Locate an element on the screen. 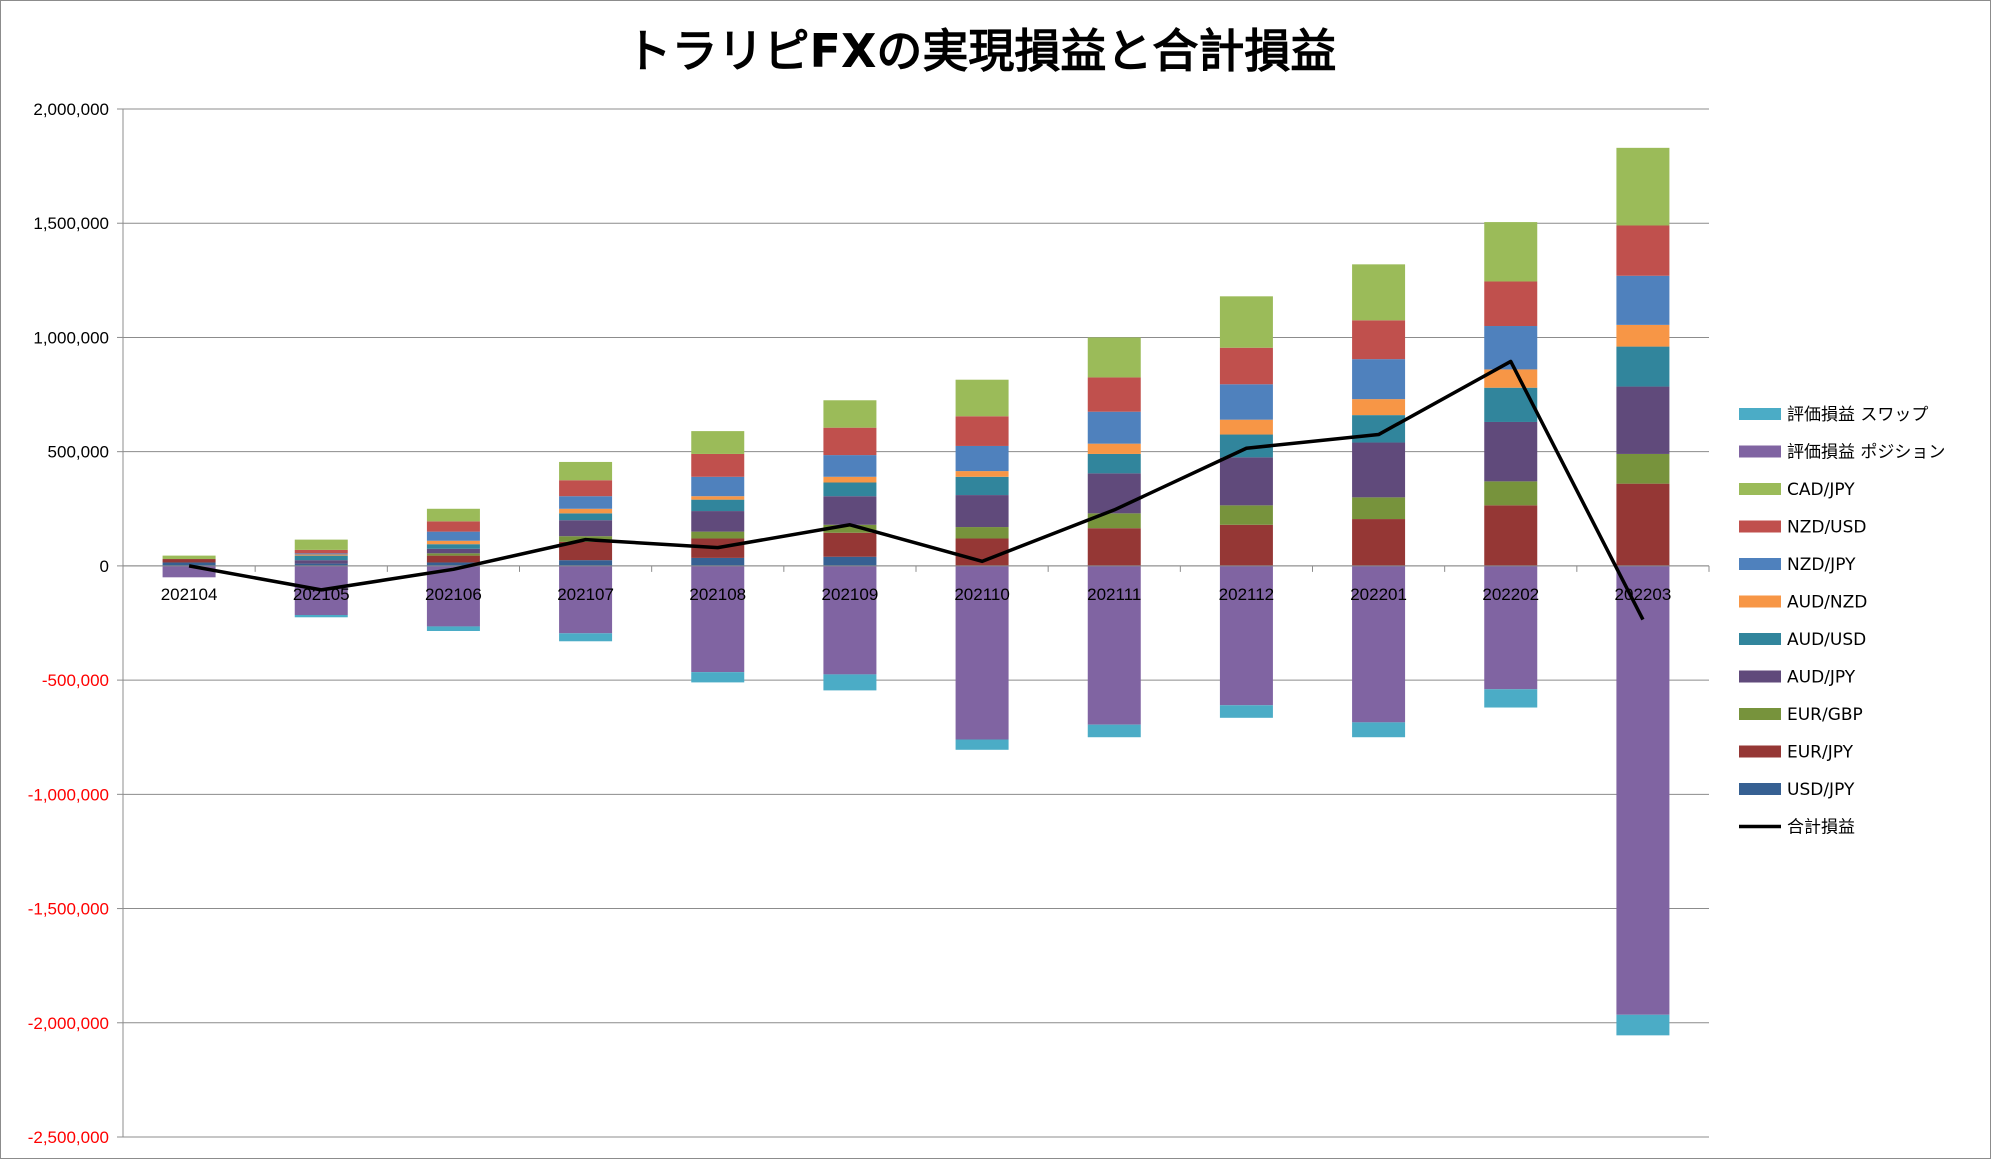 This screenshot has height=1160, width=1991. legend-label: USD/JPY is located at coordinates (1821, 790).